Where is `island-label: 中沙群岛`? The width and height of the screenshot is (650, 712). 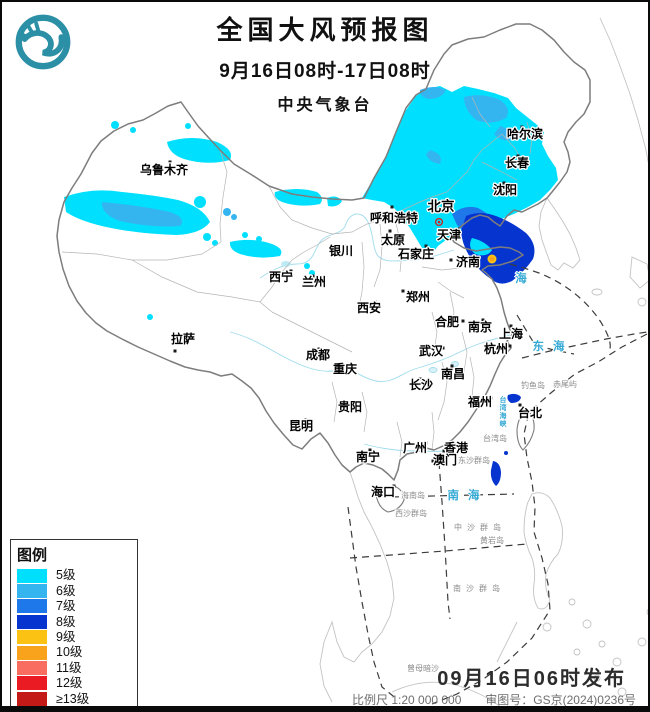
island-label: 中沙群岛 is located at coordinates (480, 527).